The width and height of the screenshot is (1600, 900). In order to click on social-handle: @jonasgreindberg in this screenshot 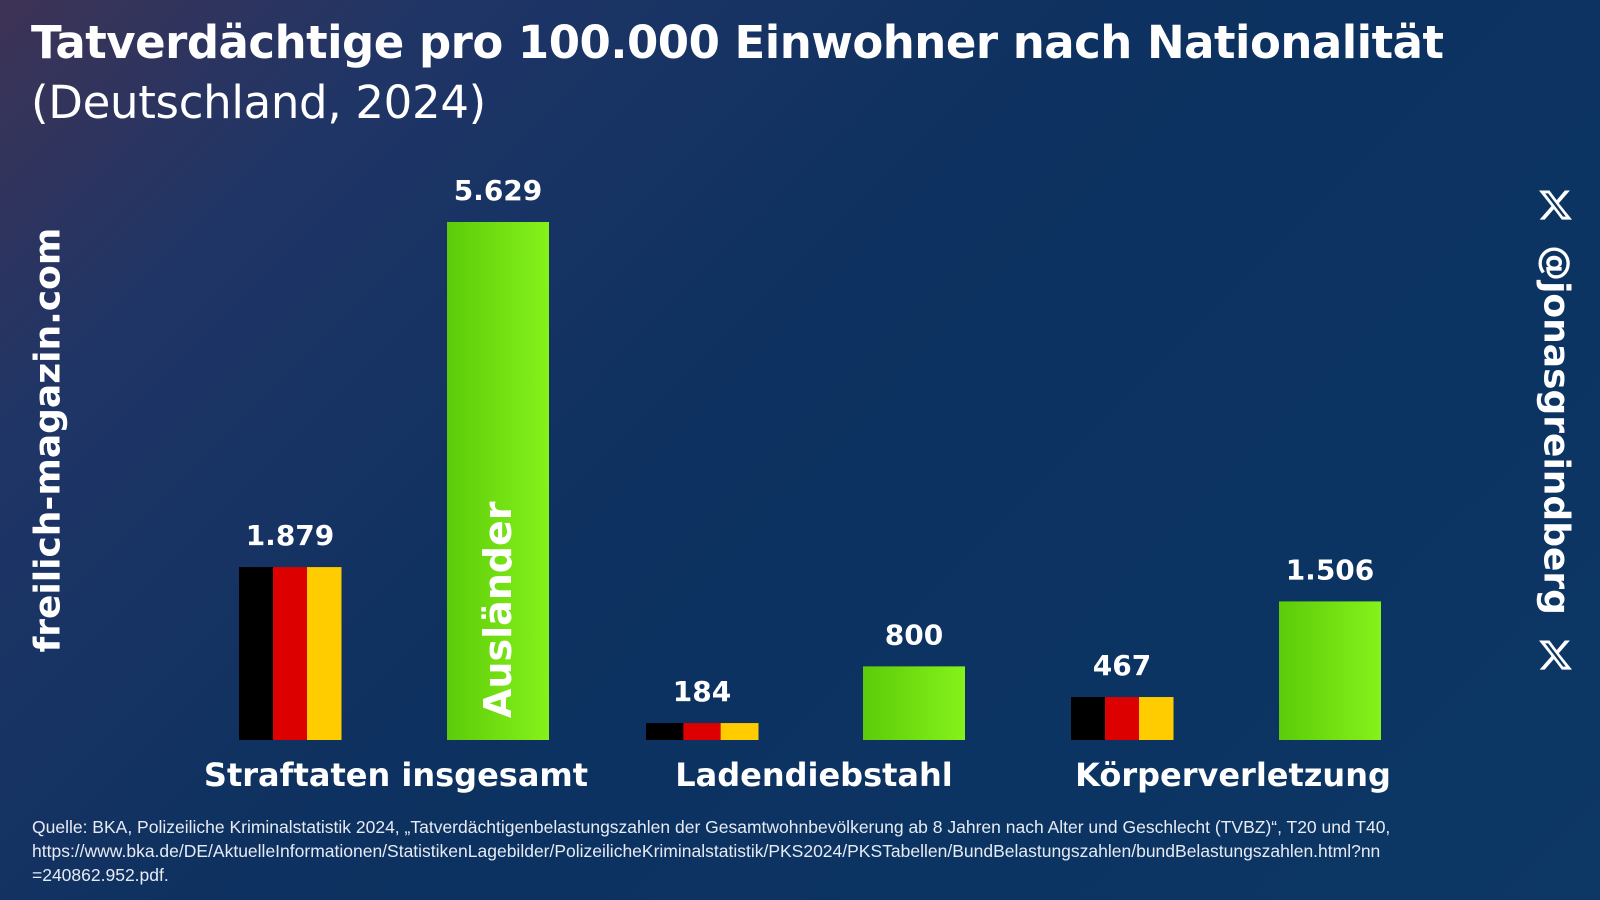, I will do `click(1556, 430)`.